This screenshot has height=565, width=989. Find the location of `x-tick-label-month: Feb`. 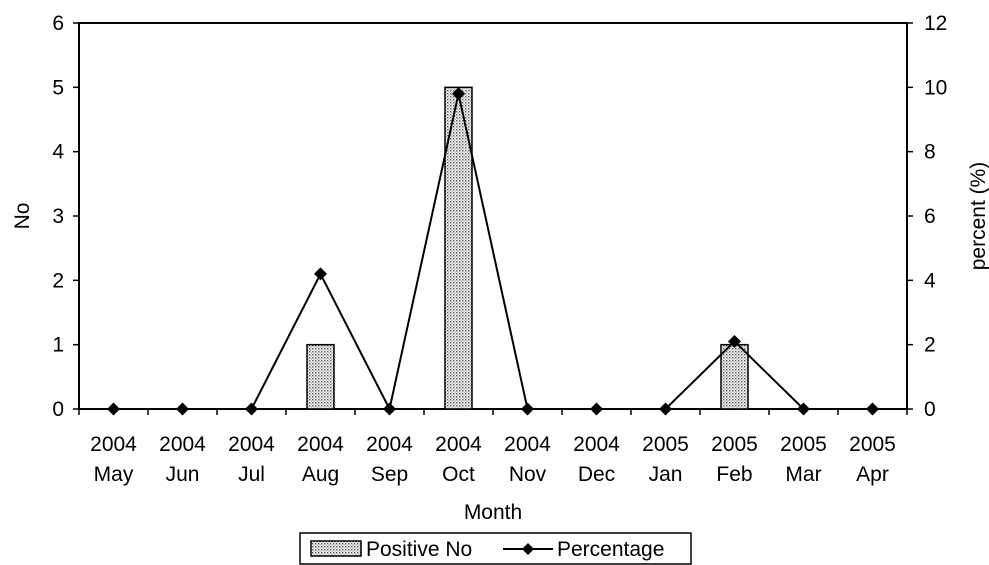

x-tick-label-month: Feb is located at coordinates (734, 474).